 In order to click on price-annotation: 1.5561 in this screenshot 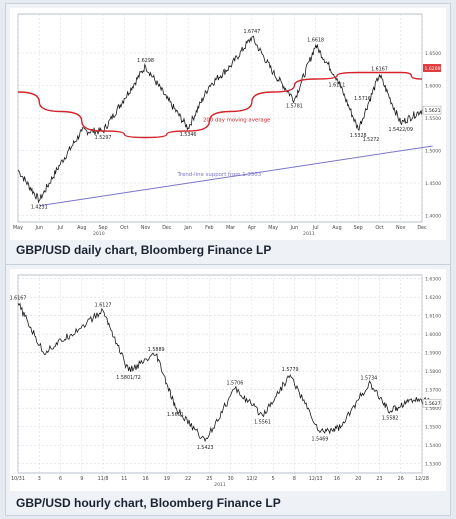, I will do `click(262, 422)`.